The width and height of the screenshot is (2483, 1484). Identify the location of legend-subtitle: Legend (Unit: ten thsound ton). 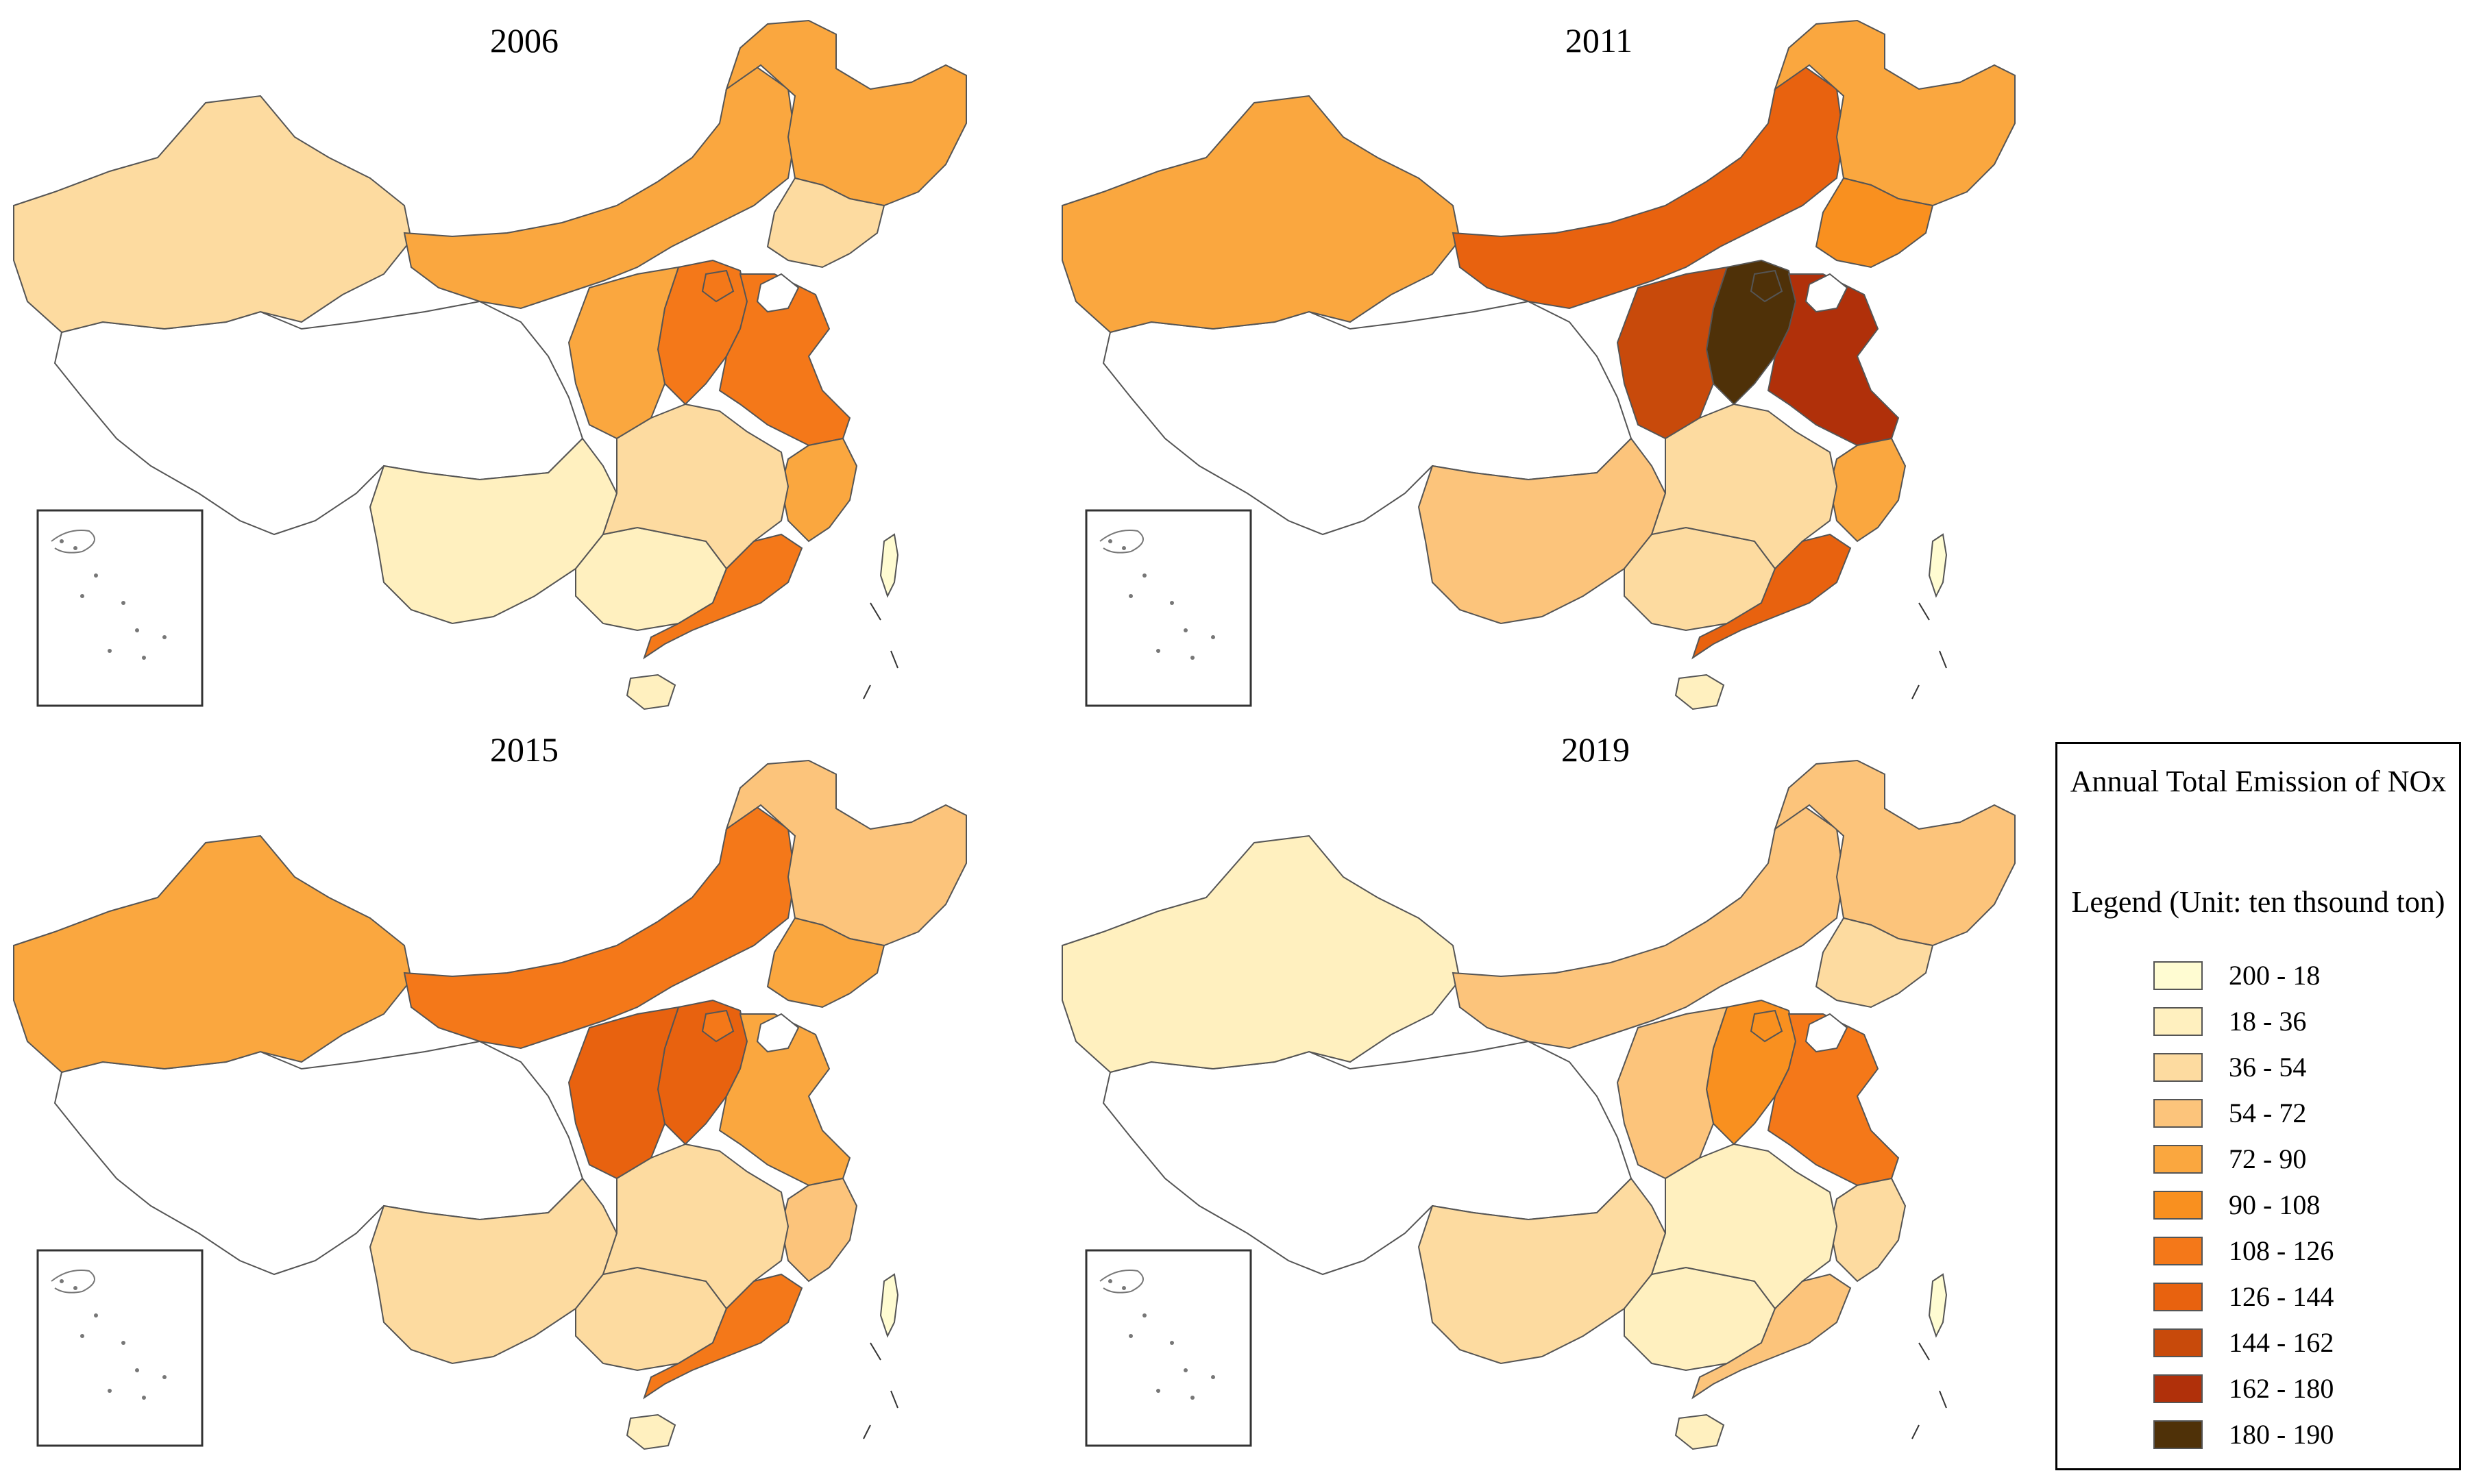
(2258, 902).